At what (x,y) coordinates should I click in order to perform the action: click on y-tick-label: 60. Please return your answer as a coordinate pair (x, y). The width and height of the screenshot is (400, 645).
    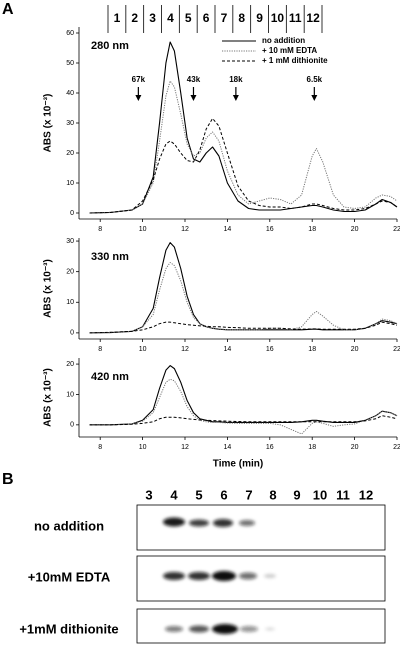
    Looking at the image, I should click on (70, 33).